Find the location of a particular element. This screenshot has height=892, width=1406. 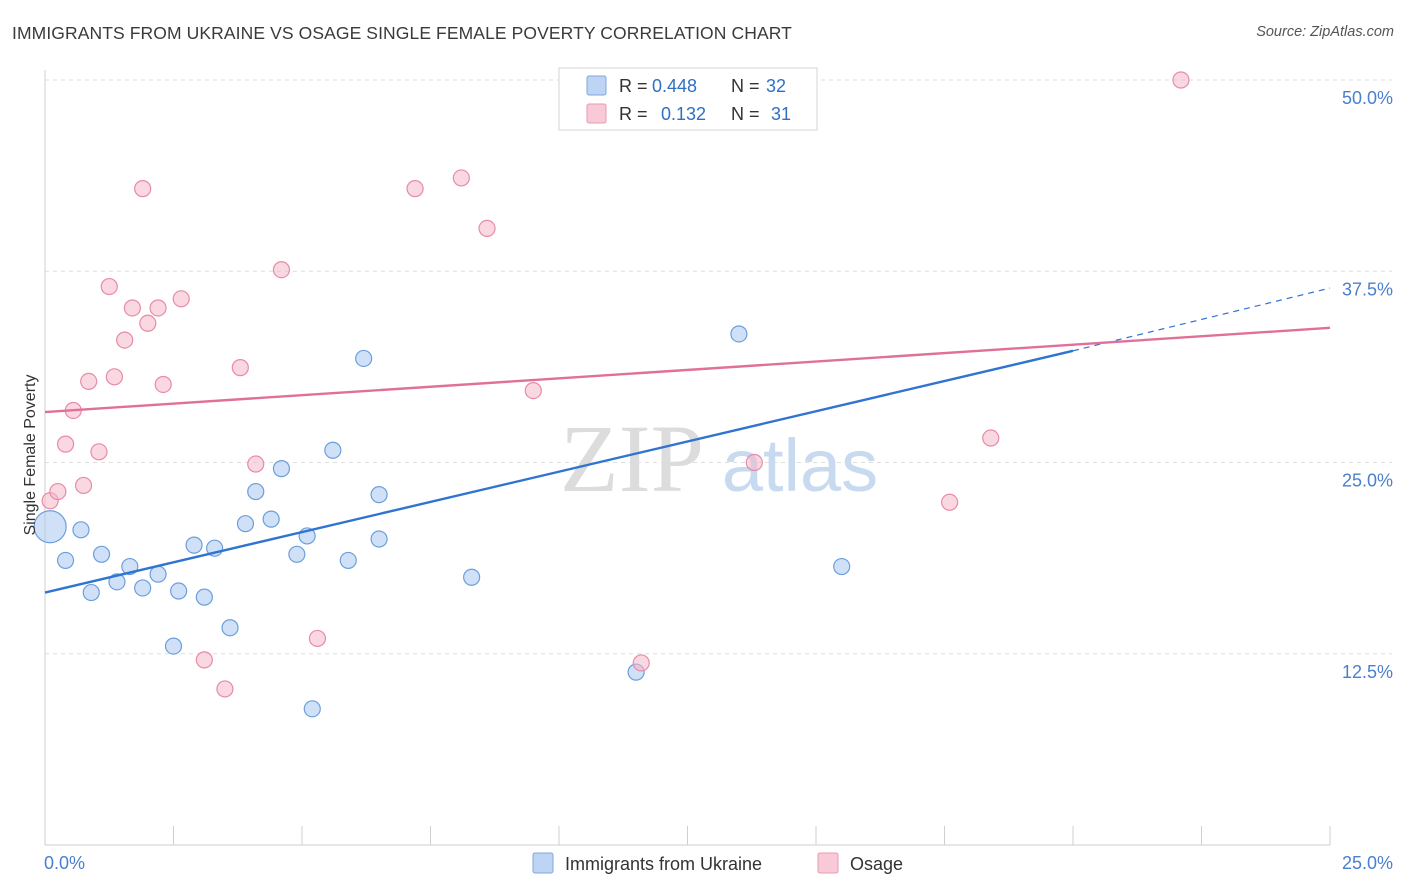

legend-swatch-ukraine is located at coordinates (596, 85).